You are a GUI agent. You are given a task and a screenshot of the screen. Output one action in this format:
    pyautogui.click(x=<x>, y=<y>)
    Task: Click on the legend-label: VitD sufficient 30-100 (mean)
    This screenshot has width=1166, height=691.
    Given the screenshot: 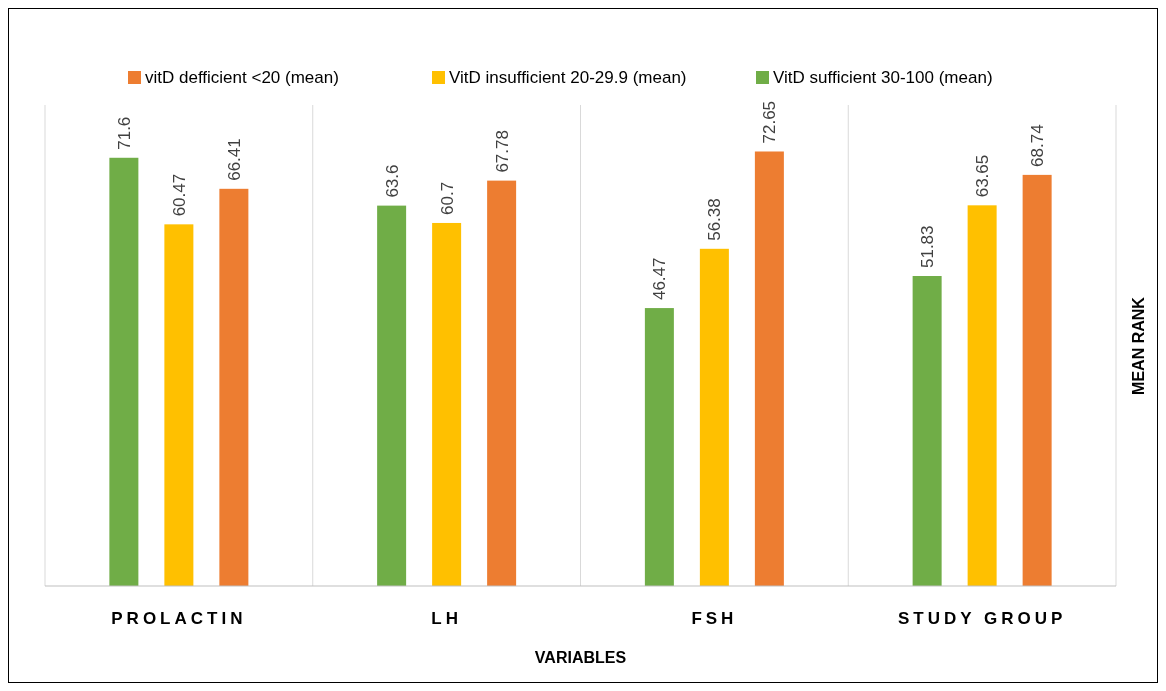 What is the action you would take?
    pyautogui.click(x=883, y=77)
    